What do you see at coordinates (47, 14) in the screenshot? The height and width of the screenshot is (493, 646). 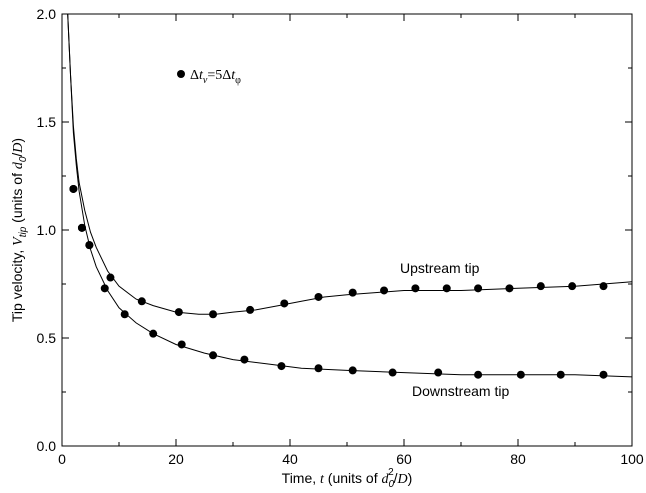 I see `y-tick-label: 2.0` at bounding box center [47, 14].